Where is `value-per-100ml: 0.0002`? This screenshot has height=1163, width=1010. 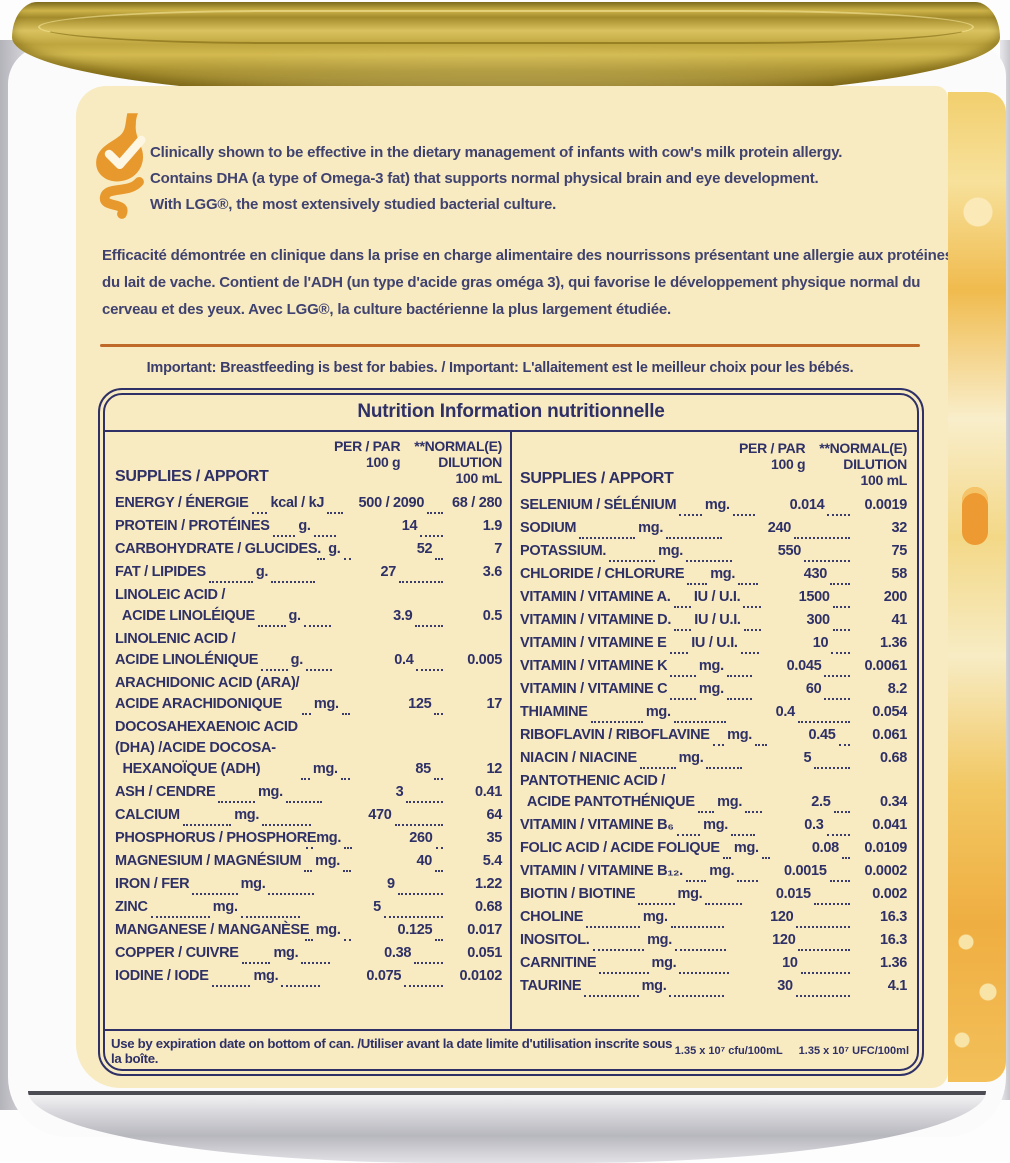 value-per-100ml: 0.0002 is located at coordinates (885, 871).